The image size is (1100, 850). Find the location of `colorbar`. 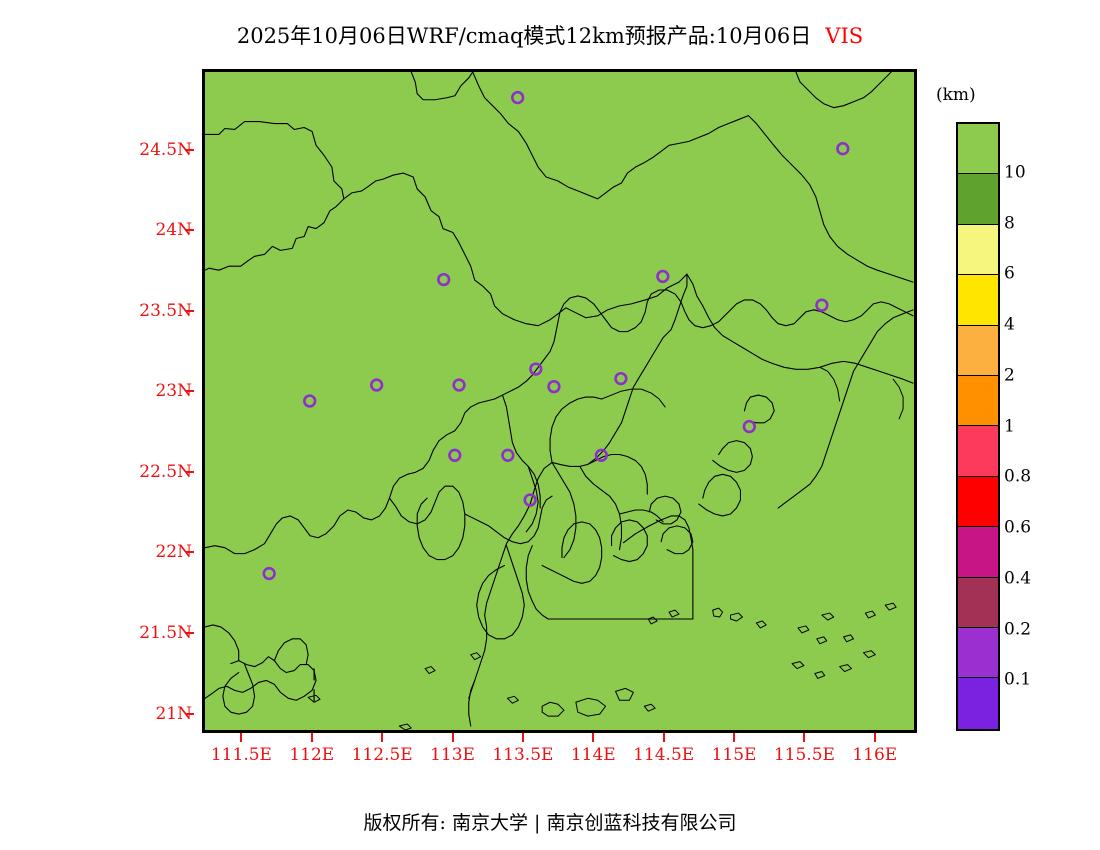

colorbar is located at coordinates (978, 426).